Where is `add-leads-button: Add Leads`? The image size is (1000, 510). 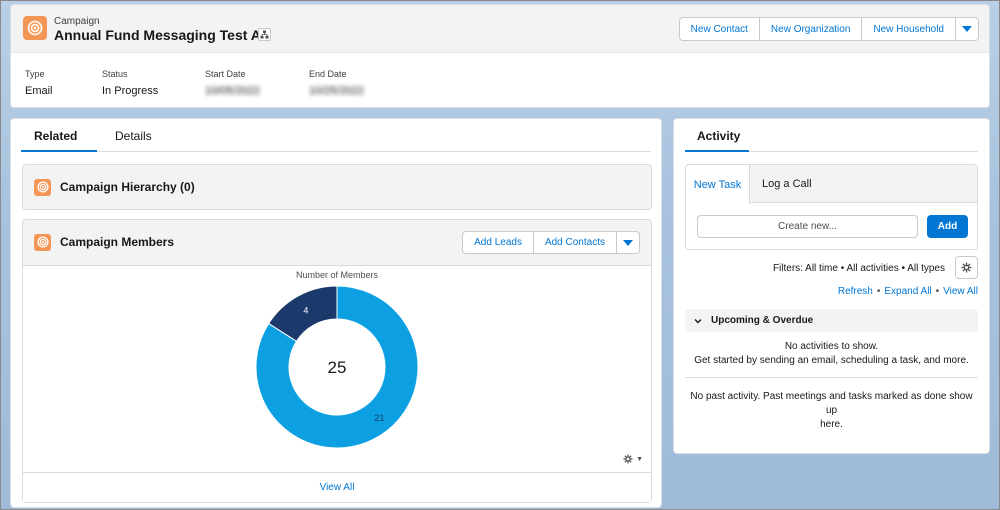 add-leads-button: Add Leads is located at coordinates (498, 242).